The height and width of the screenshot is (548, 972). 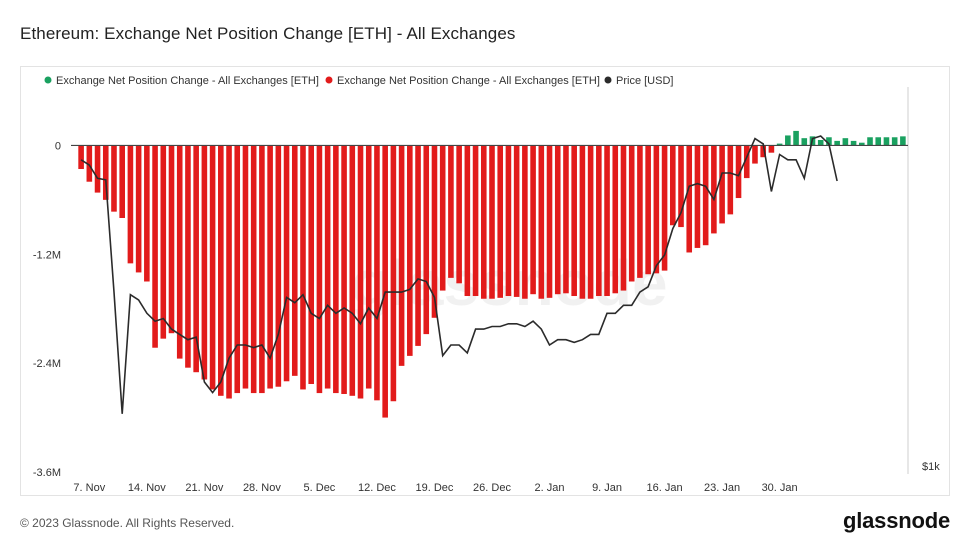 What do you see at coordinates (47, 364) in the screenshot?
I see `y-tick-label-2: -2.4M` at bounding box center [47, 364].